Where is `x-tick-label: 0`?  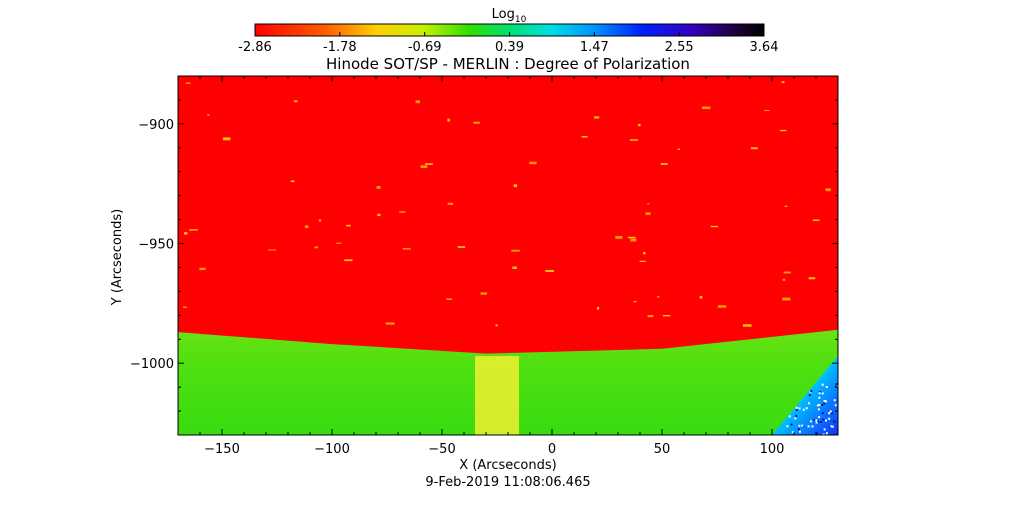
x-tick-label: 0 is located at coordinates (552, 449).